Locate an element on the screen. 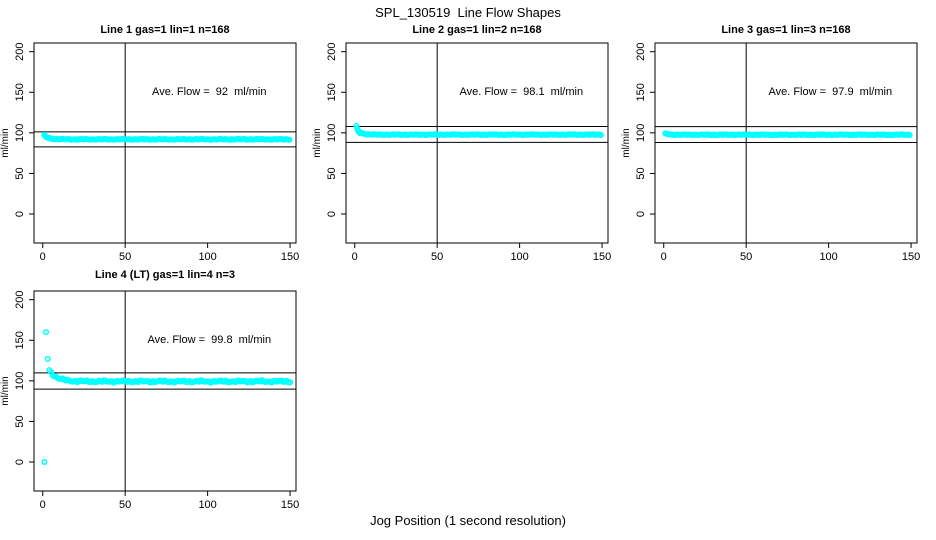 The height and width of the screenshot is (540, 936). panel-1-title: Line 1 gas=1 lin=1 n=168 is located at coordinates (165, 30).